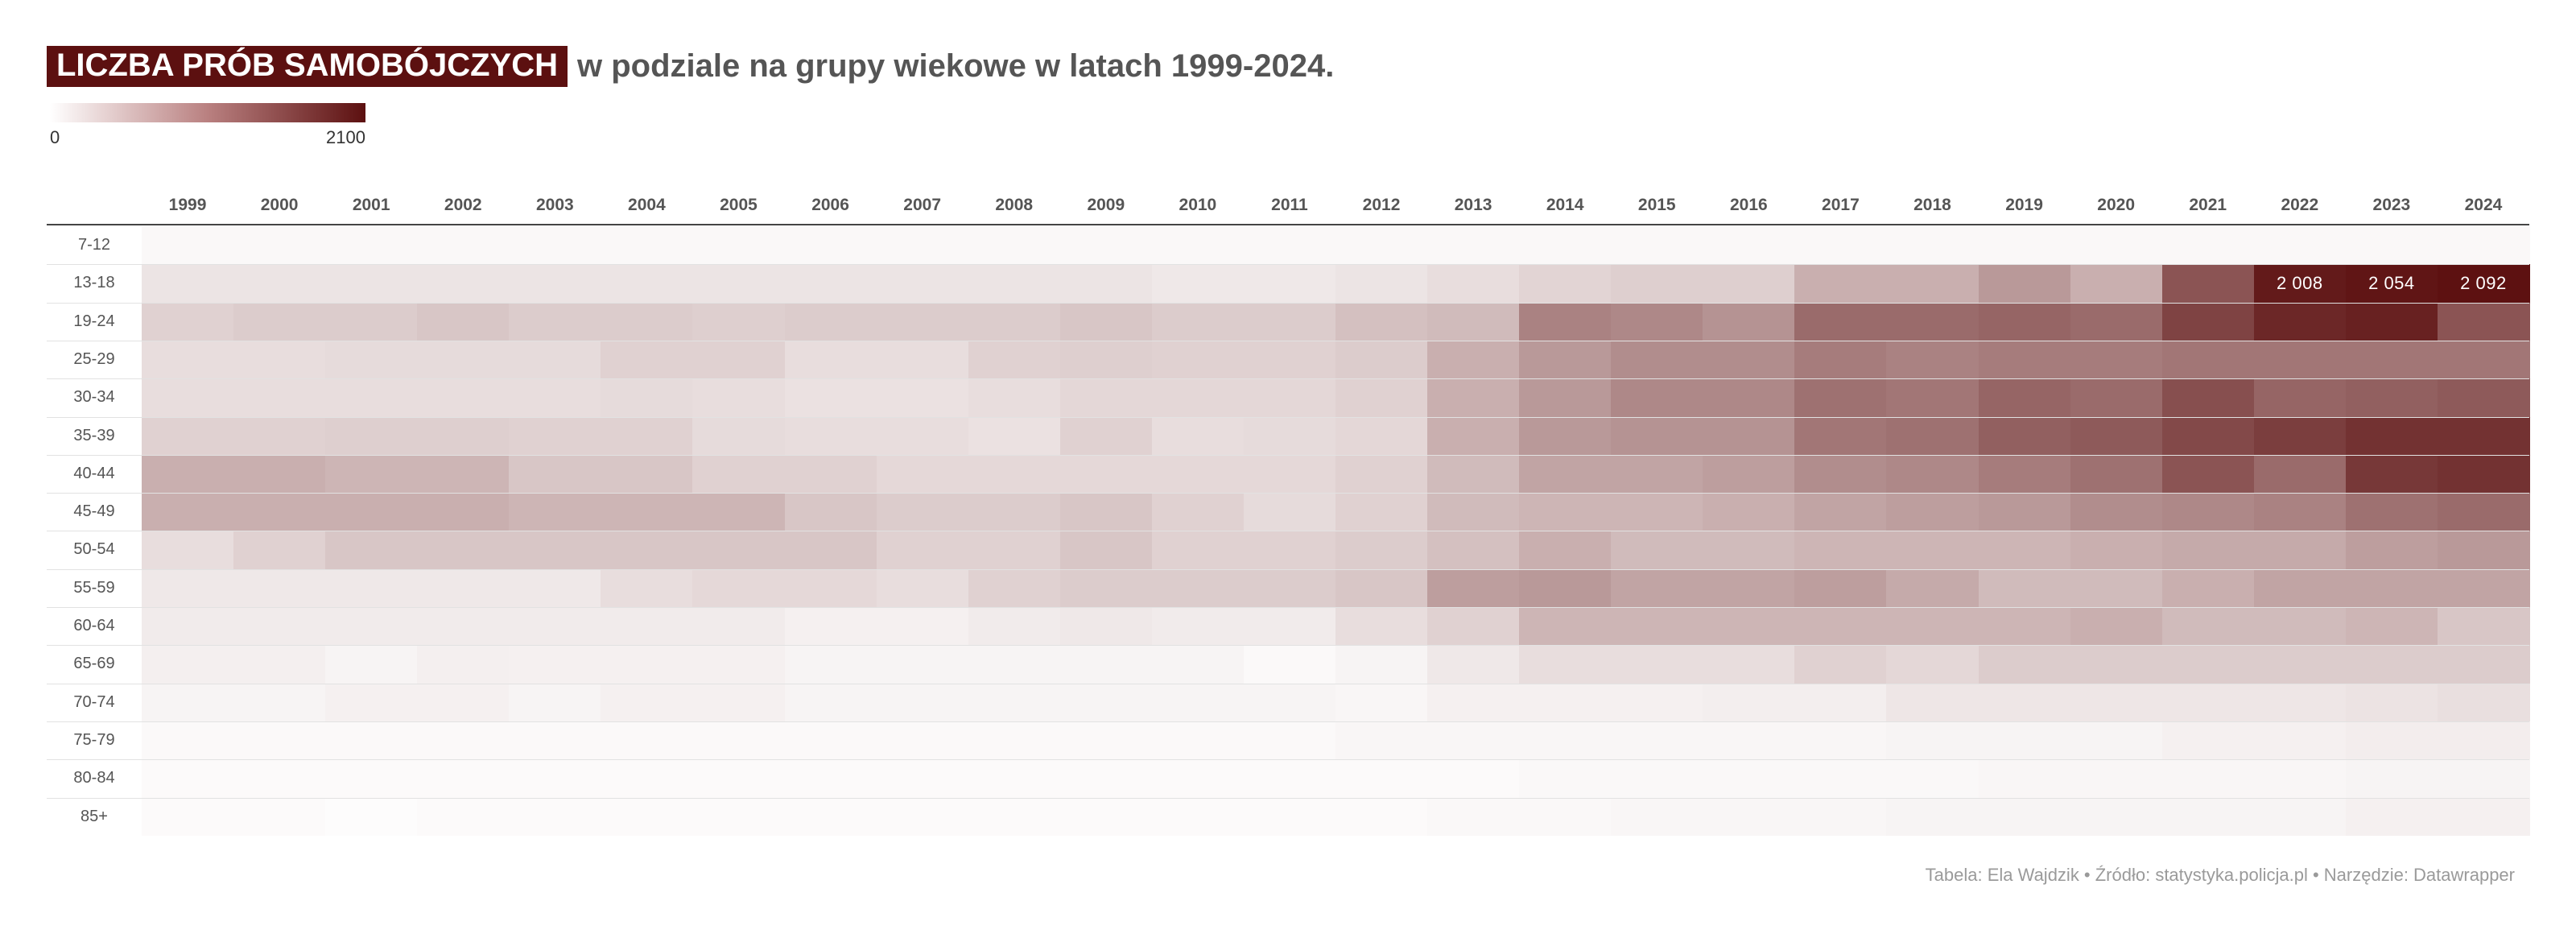  What do you see at coordinates (830, 205) in the screenshot?
I see `year-header: 2006` at bounding box center [830, 205].